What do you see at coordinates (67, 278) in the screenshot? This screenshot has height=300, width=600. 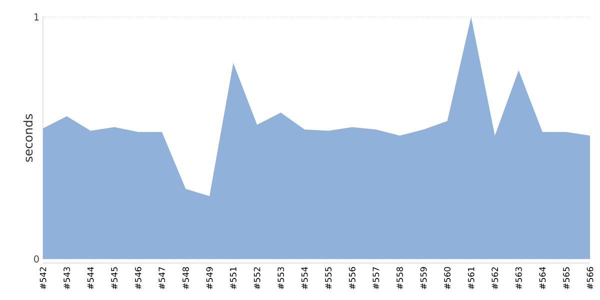 I see `x-tick-label: #543` at bounding box center [67, 278].